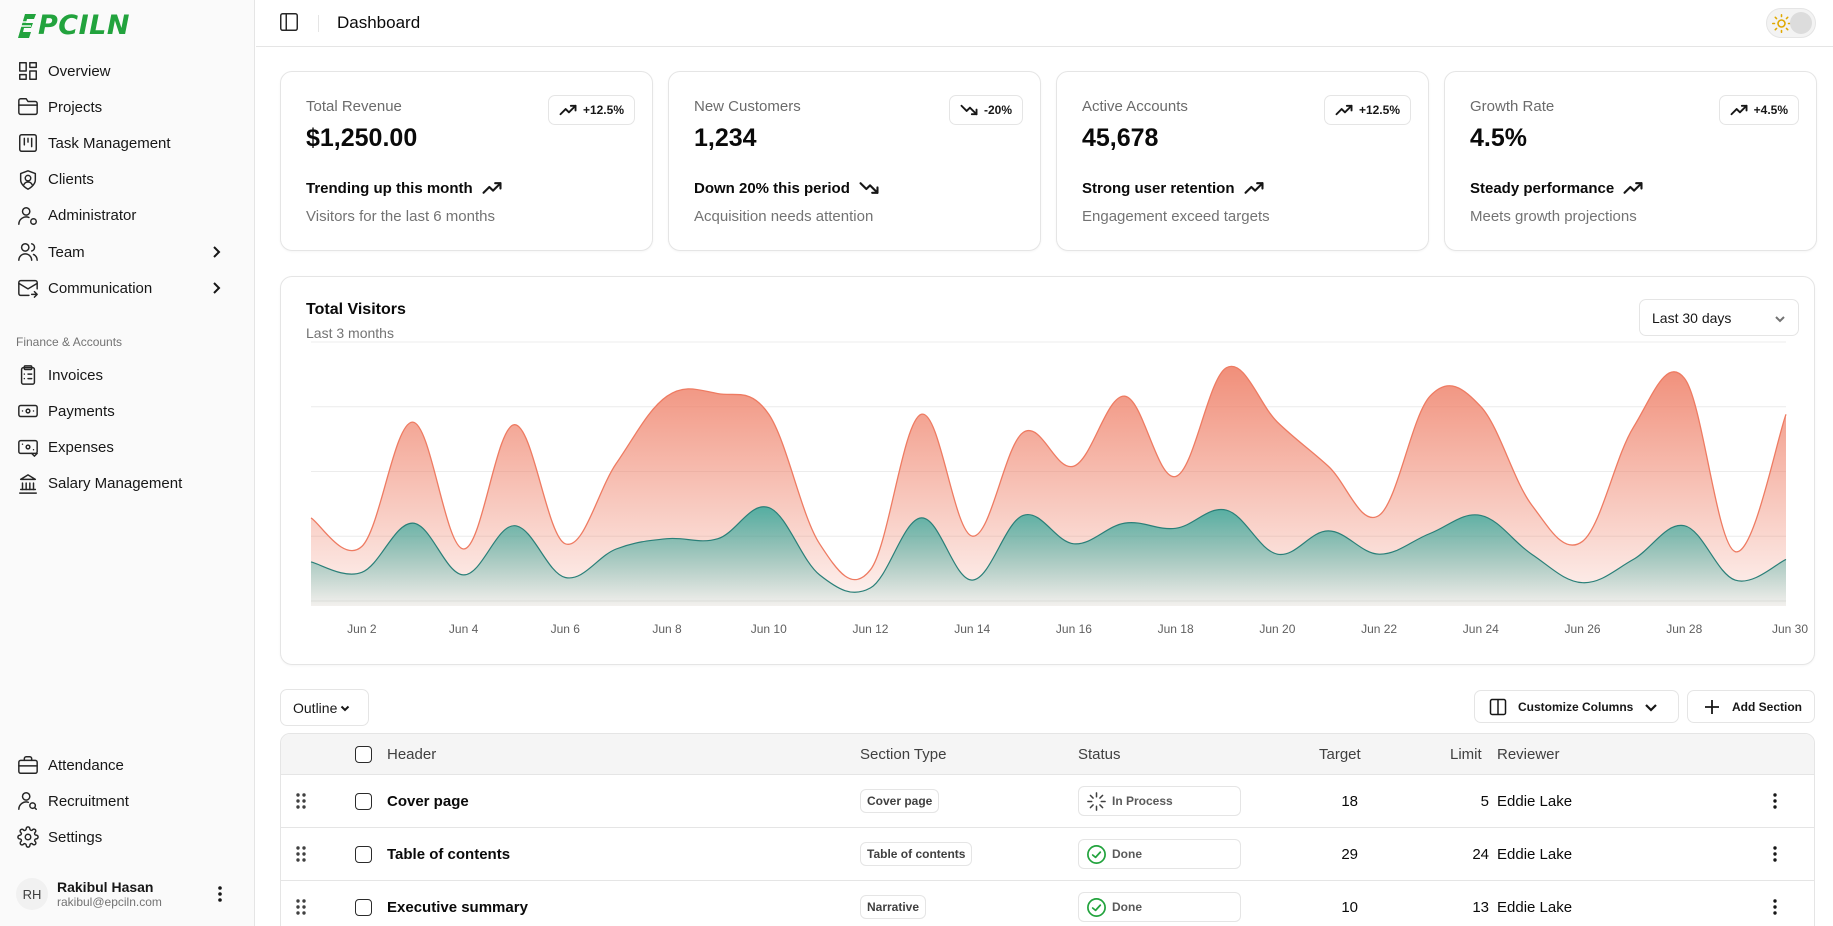  Describe the element at coordinates (66, 252) in the screenshot. I see `sidebar-item-label: Team` at that location.